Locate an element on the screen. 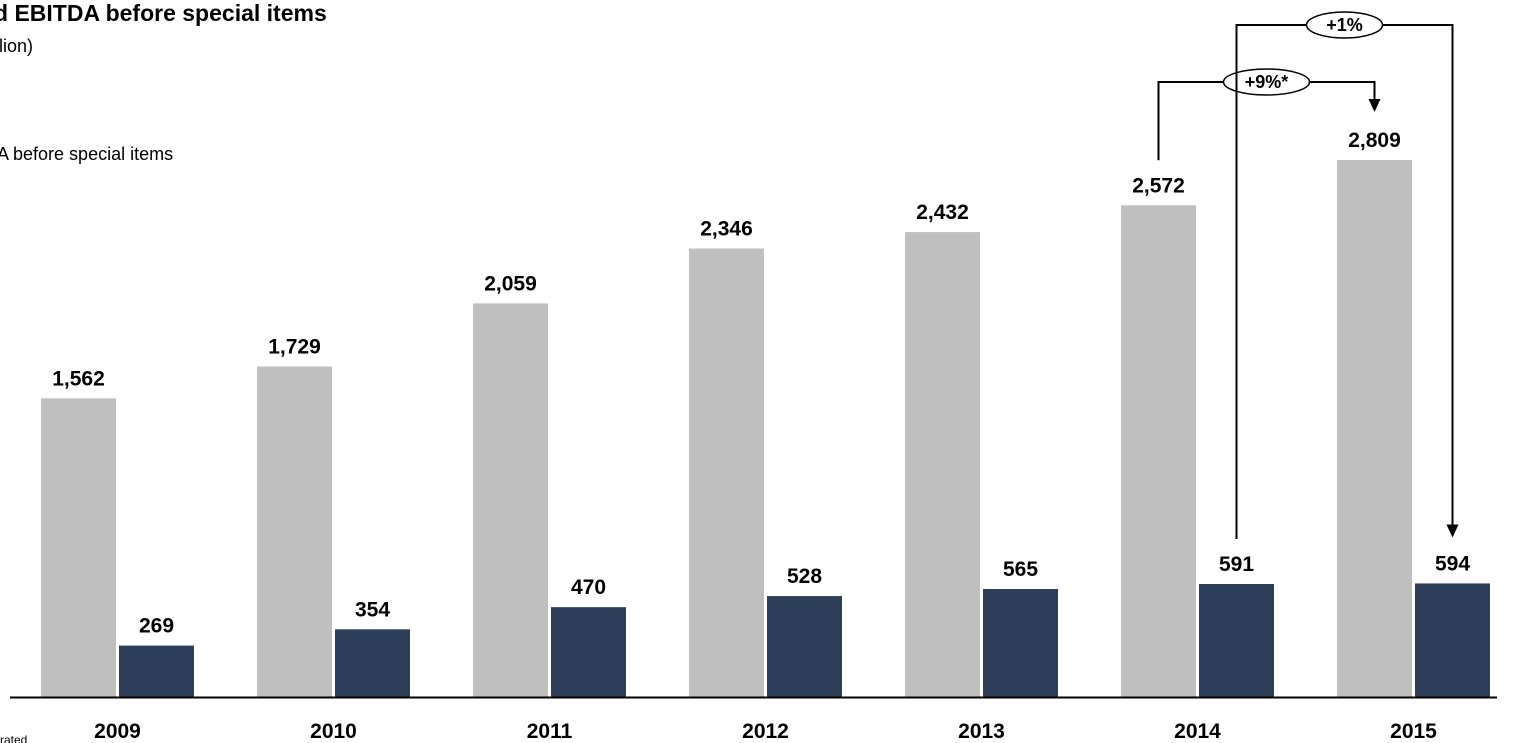  value-label-2011-series-2: 470 is located at coordinates (588, 587).